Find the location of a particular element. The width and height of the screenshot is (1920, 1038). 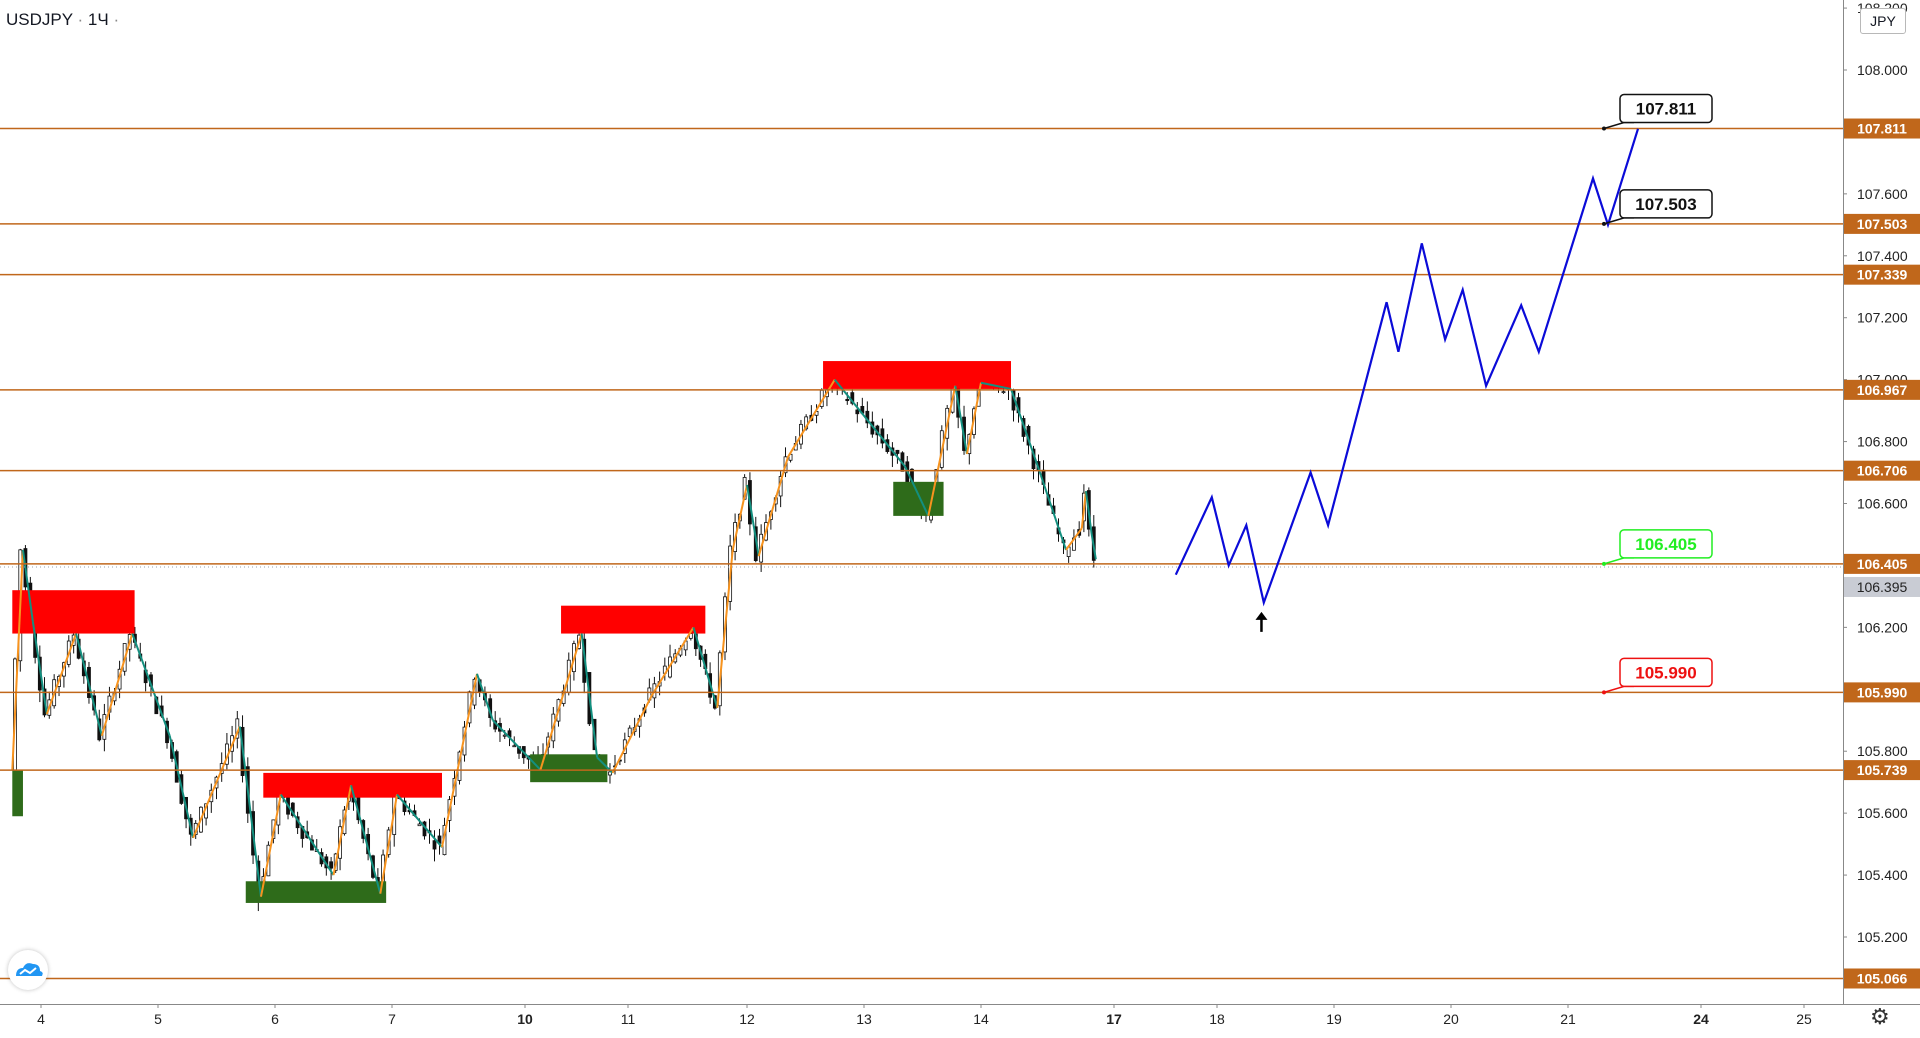

target-label-2: 106.405 is located at coordinates (1665, 544).